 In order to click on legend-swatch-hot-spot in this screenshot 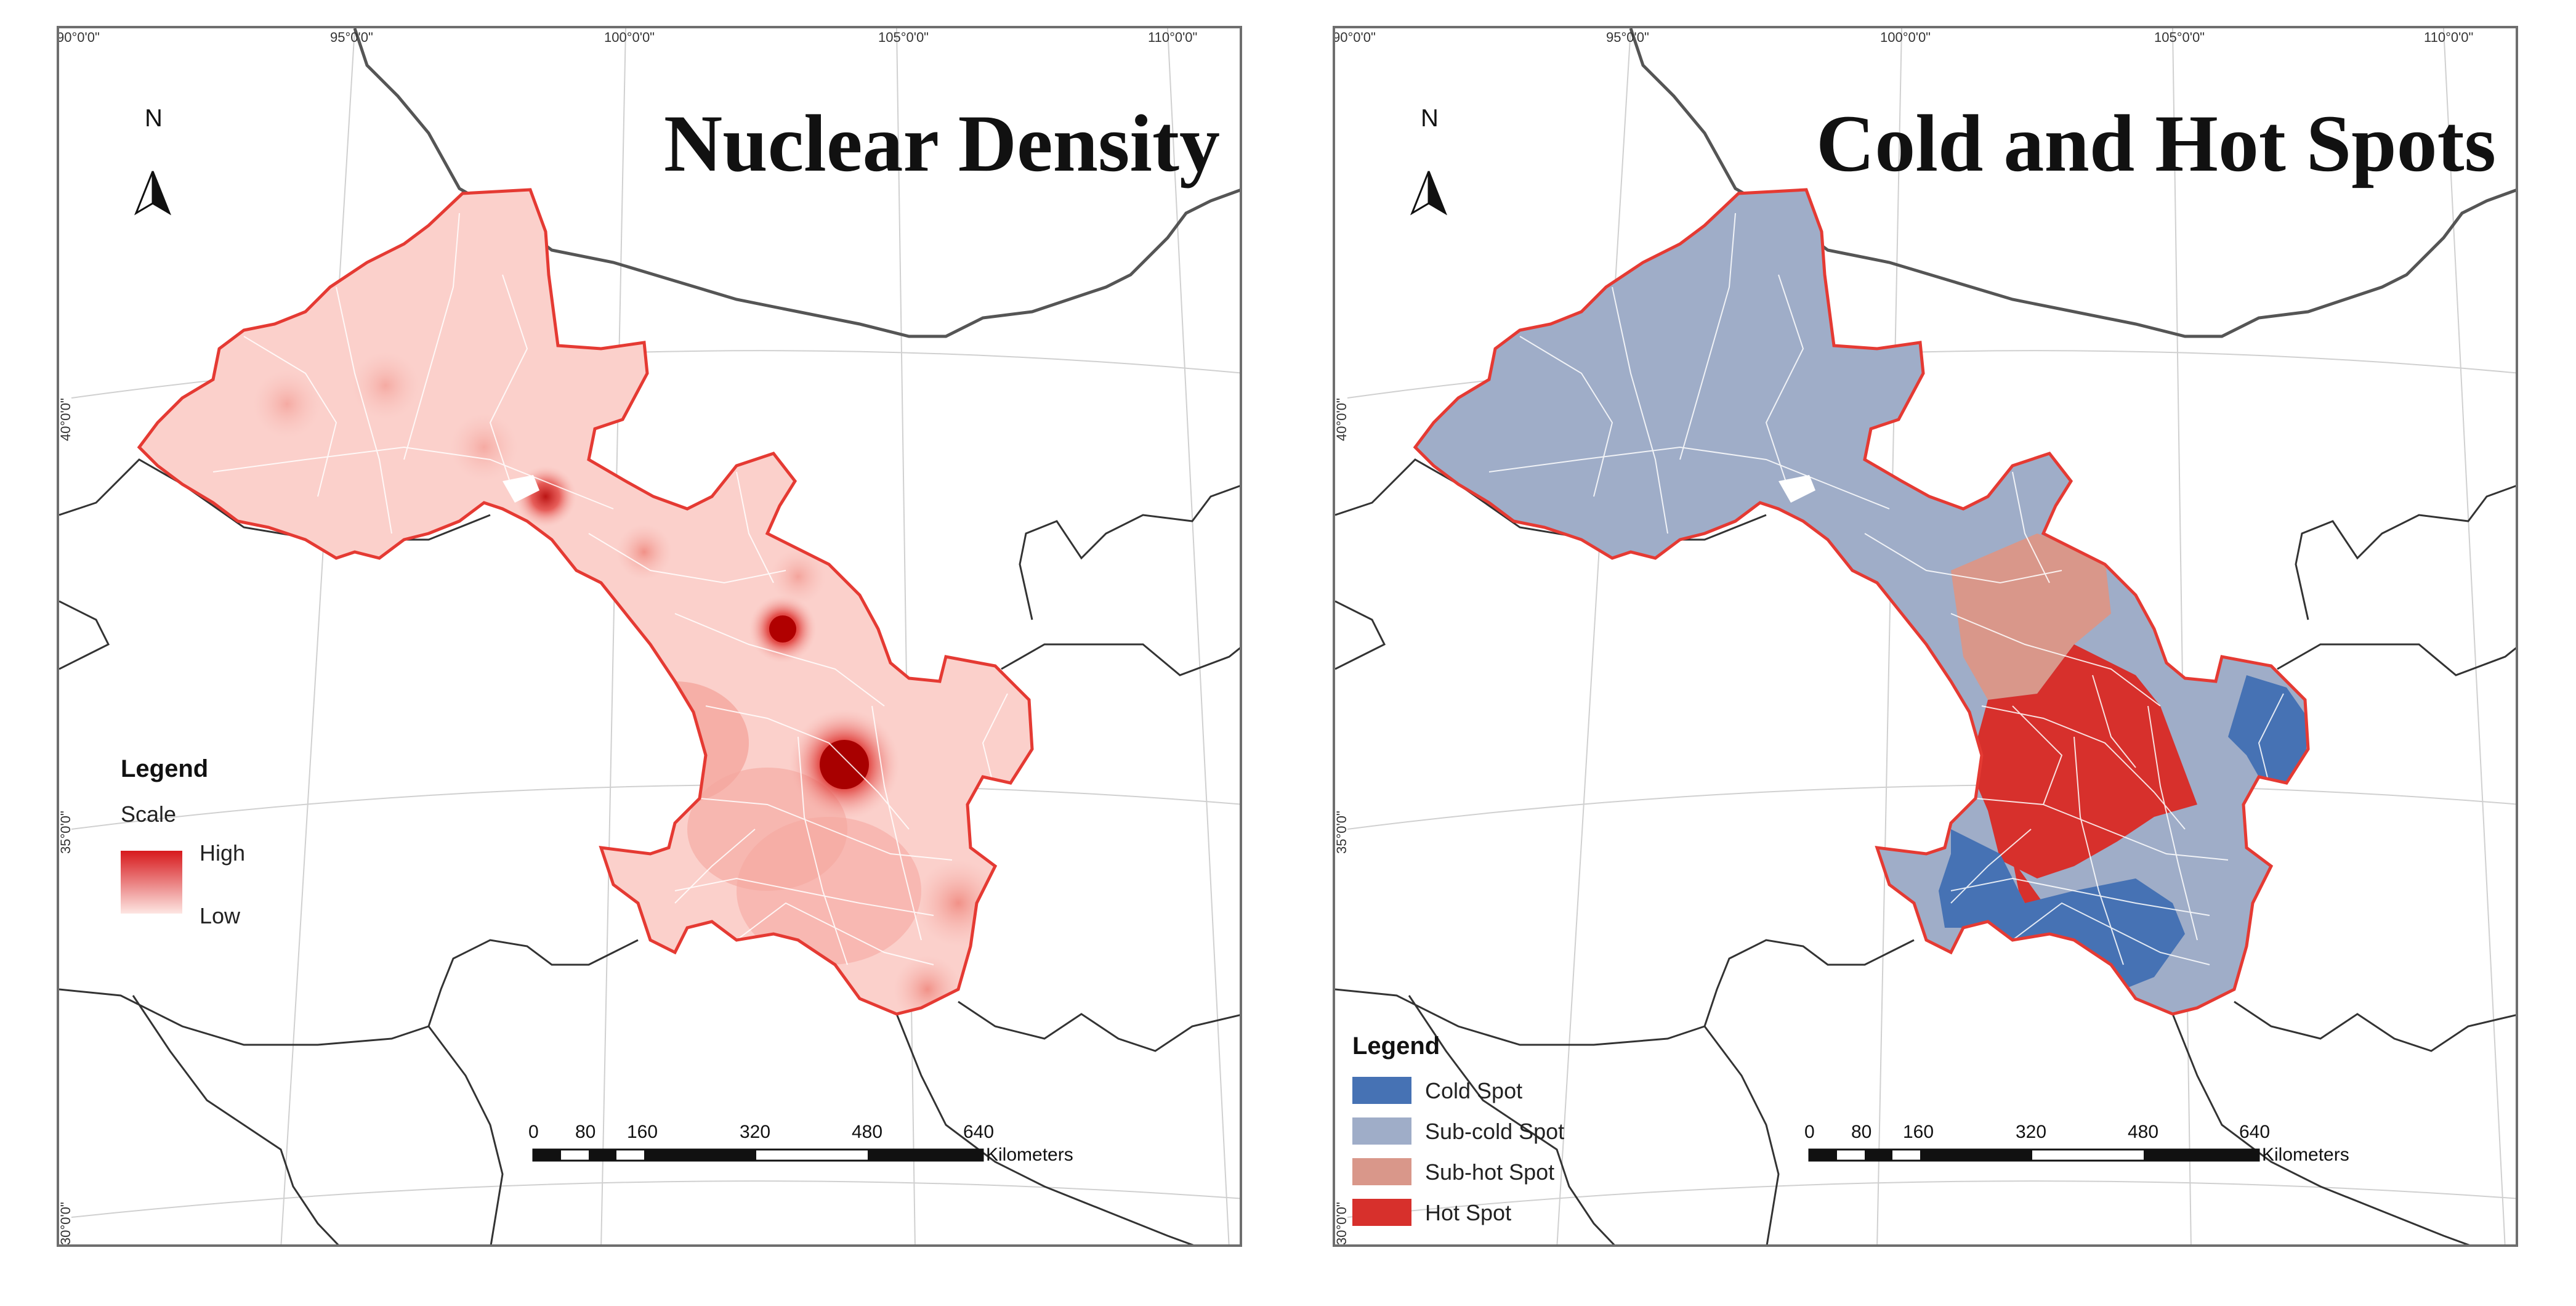, I will do `click(1381, 1212)`.